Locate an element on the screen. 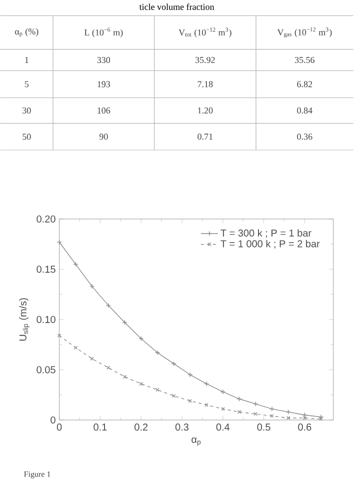  x-tick-label: 0.5 is located at coordinates (264, 427).